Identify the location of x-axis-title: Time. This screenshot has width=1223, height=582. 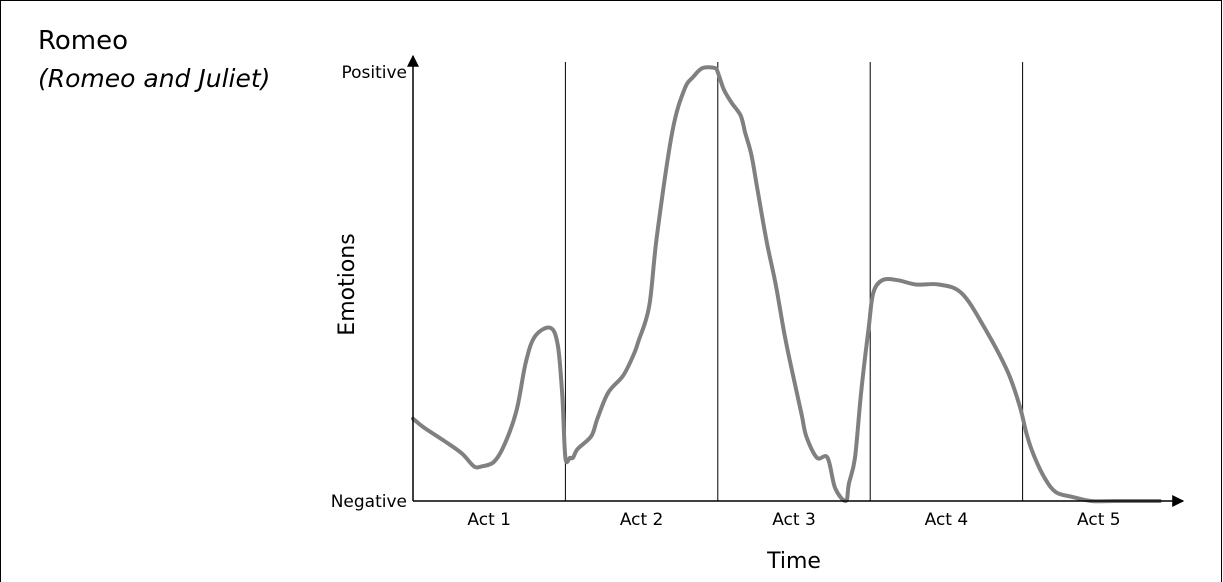
(793, 561).